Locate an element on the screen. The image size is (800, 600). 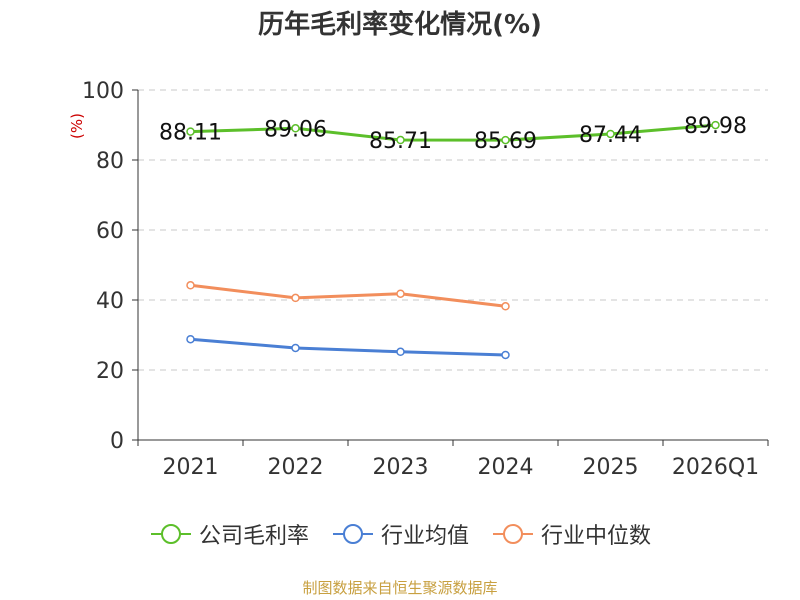
y-tick-label: 100 is located at coordinates (103, 91).